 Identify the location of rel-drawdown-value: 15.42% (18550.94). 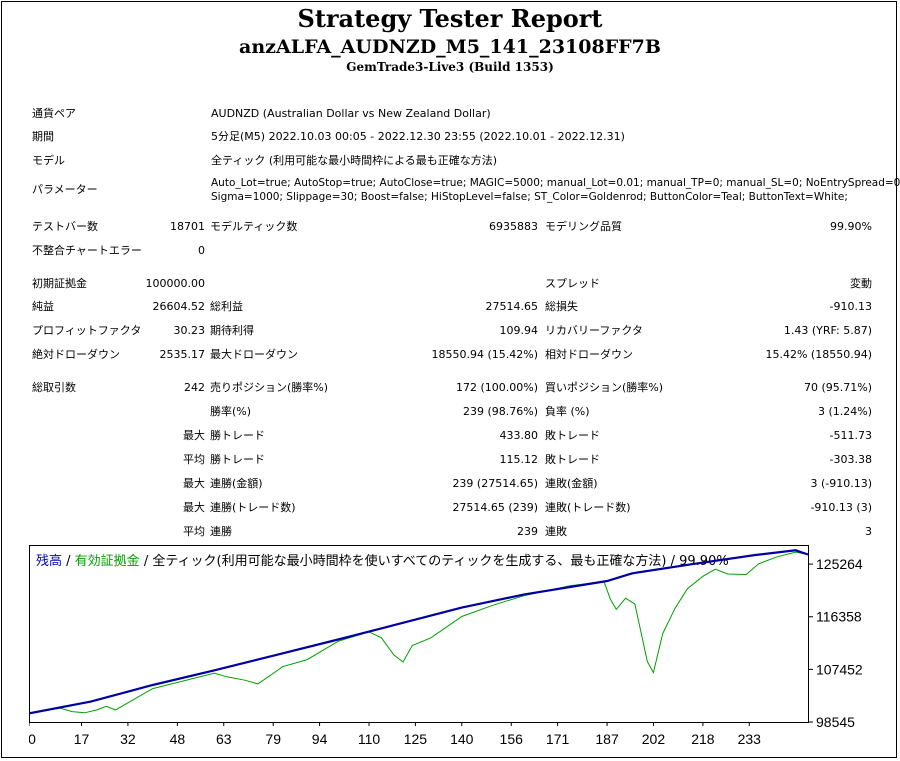
(818, 354).